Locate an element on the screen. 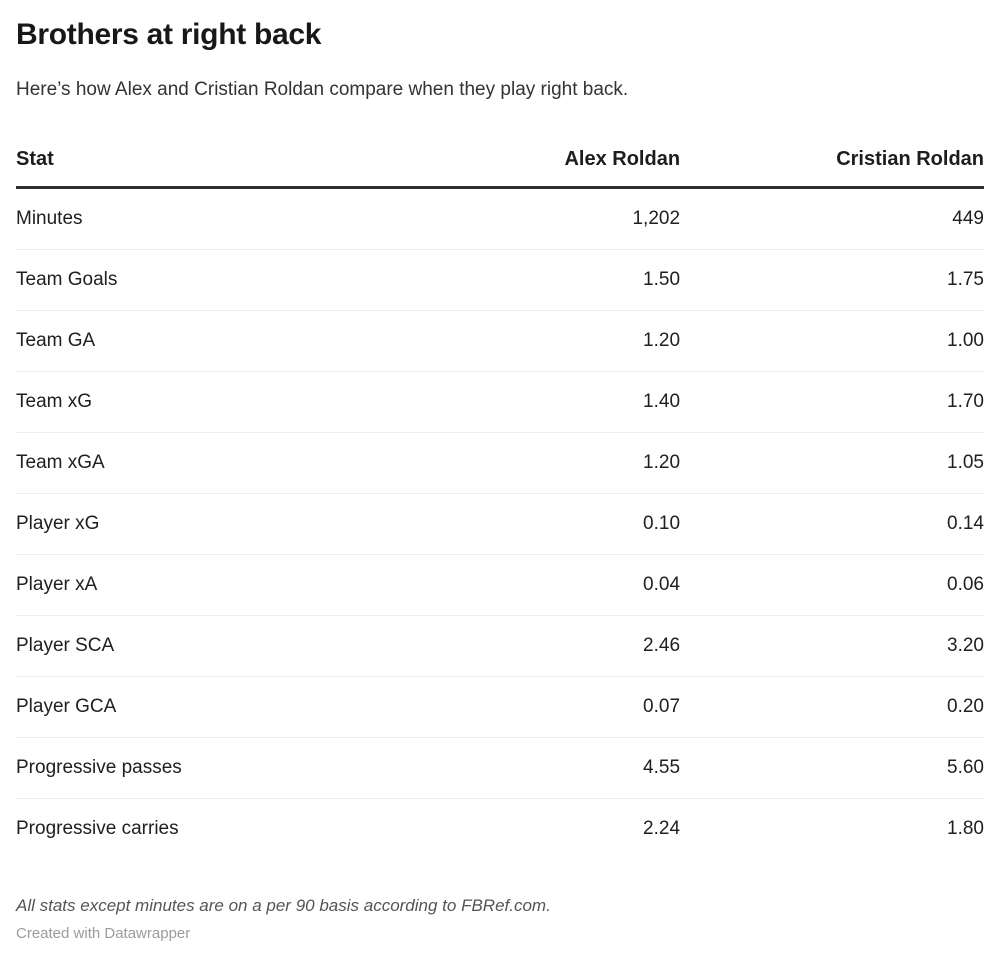 Image resolution: width=1000 pixels, height=964 pixels. table-row: Progressive passes 4.55 5.60 is located at coordinates (500, 768).